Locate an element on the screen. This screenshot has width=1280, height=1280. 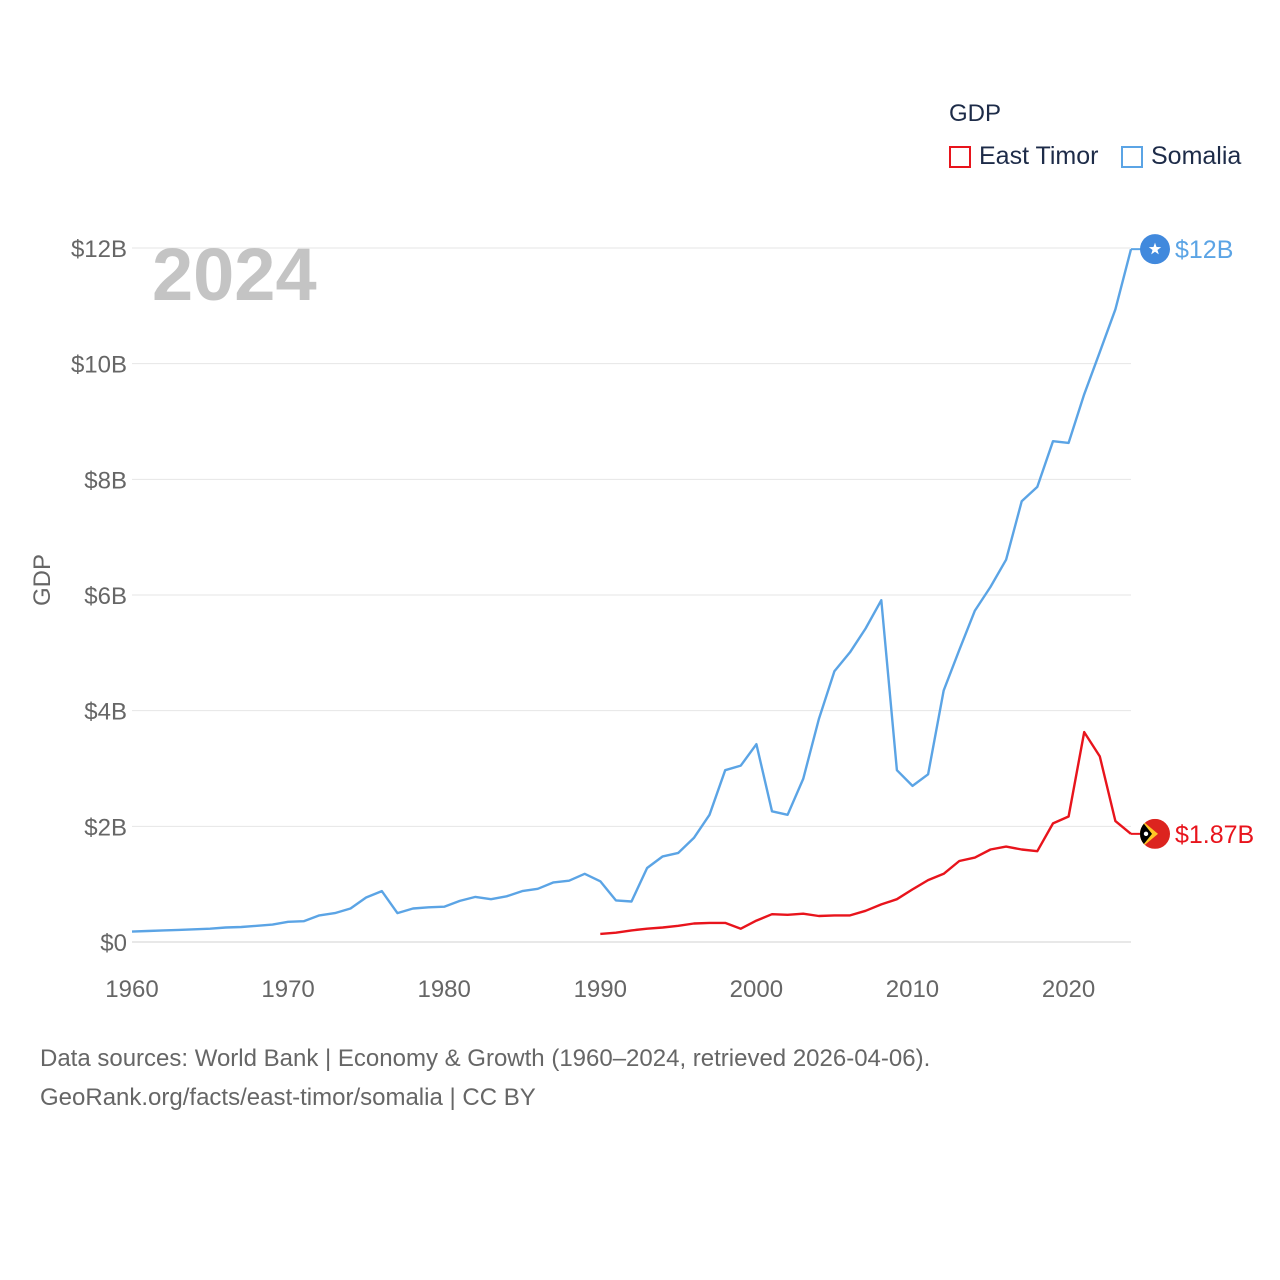
y-tick-label: $12B is located at coordinates (99, 249).